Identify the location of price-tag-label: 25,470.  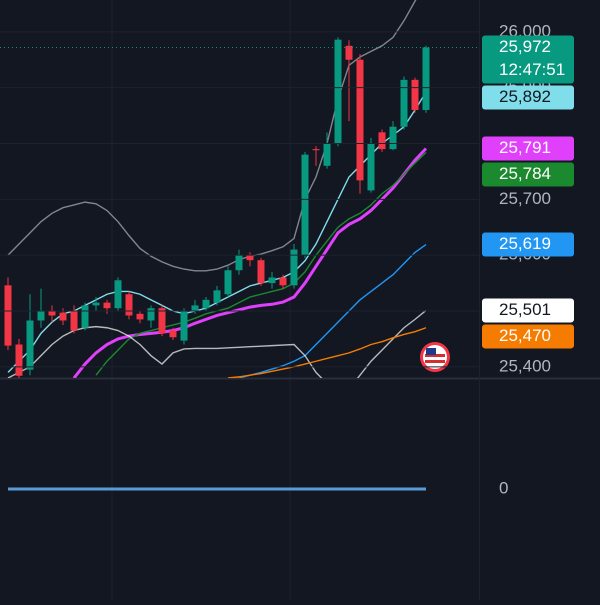
(525, 335).